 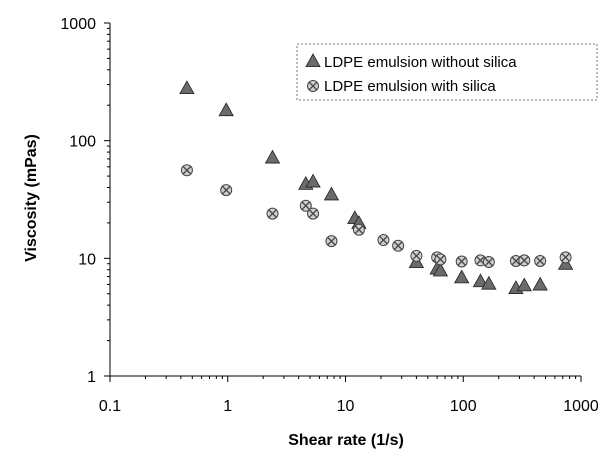 I want to click on legend-entry-with-silica: LDPE emulsion with silica, so click(x=401, y=86).